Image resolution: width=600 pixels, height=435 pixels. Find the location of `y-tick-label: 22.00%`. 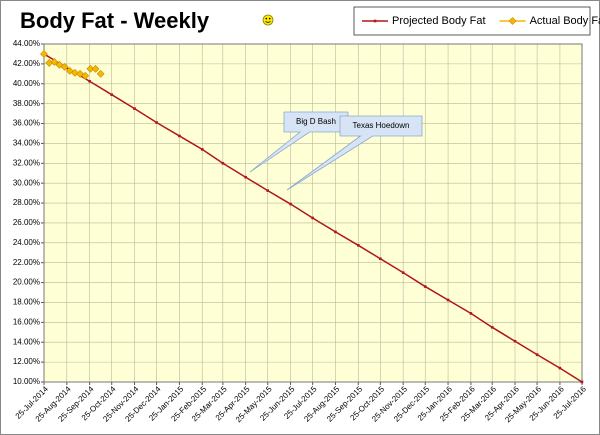

y-tick-label: 22.00% is located at coordinates (26, 262).